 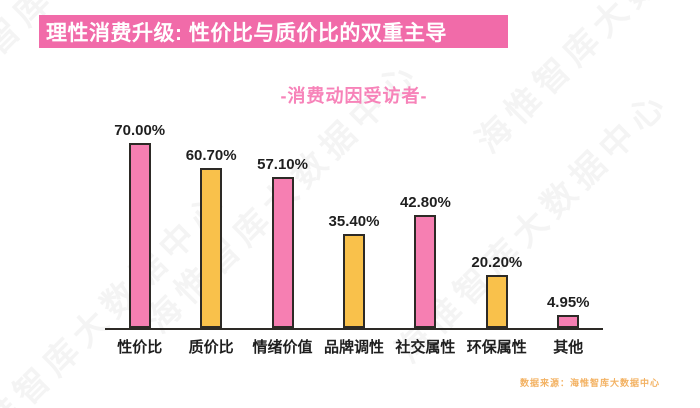 I want to click on bar-category-label: 质价比, so click(x=211, y=347).